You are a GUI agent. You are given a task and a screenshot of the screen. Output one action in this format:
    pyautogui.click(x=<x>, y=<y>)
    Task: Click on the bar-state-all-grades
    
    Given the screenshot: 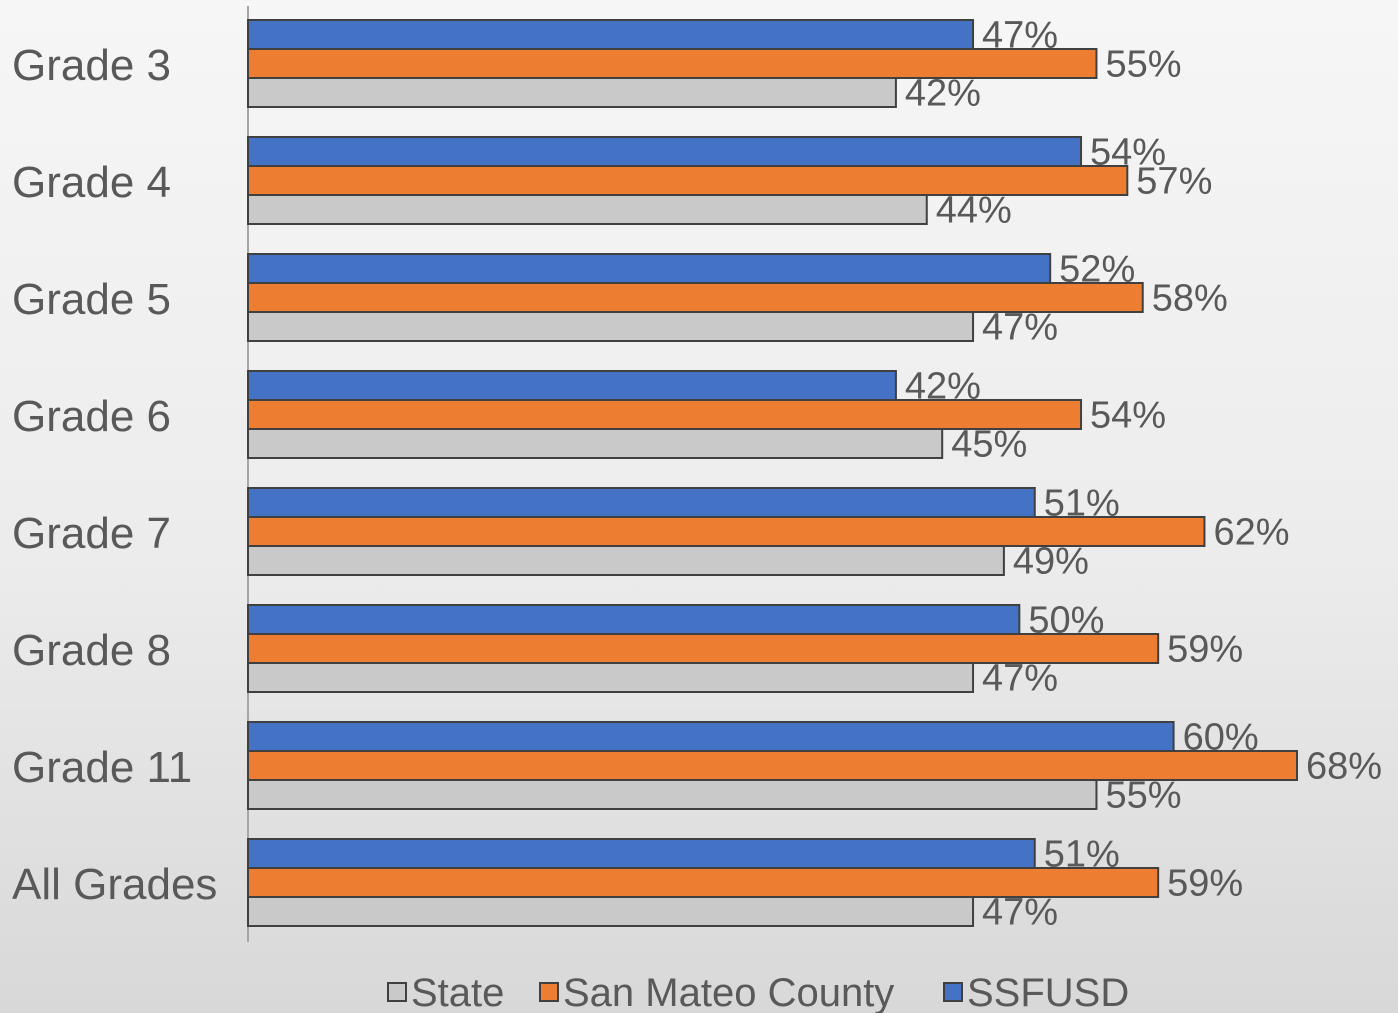 What is the action you would take?
    pyautogui.click(x=611, y=911)
    